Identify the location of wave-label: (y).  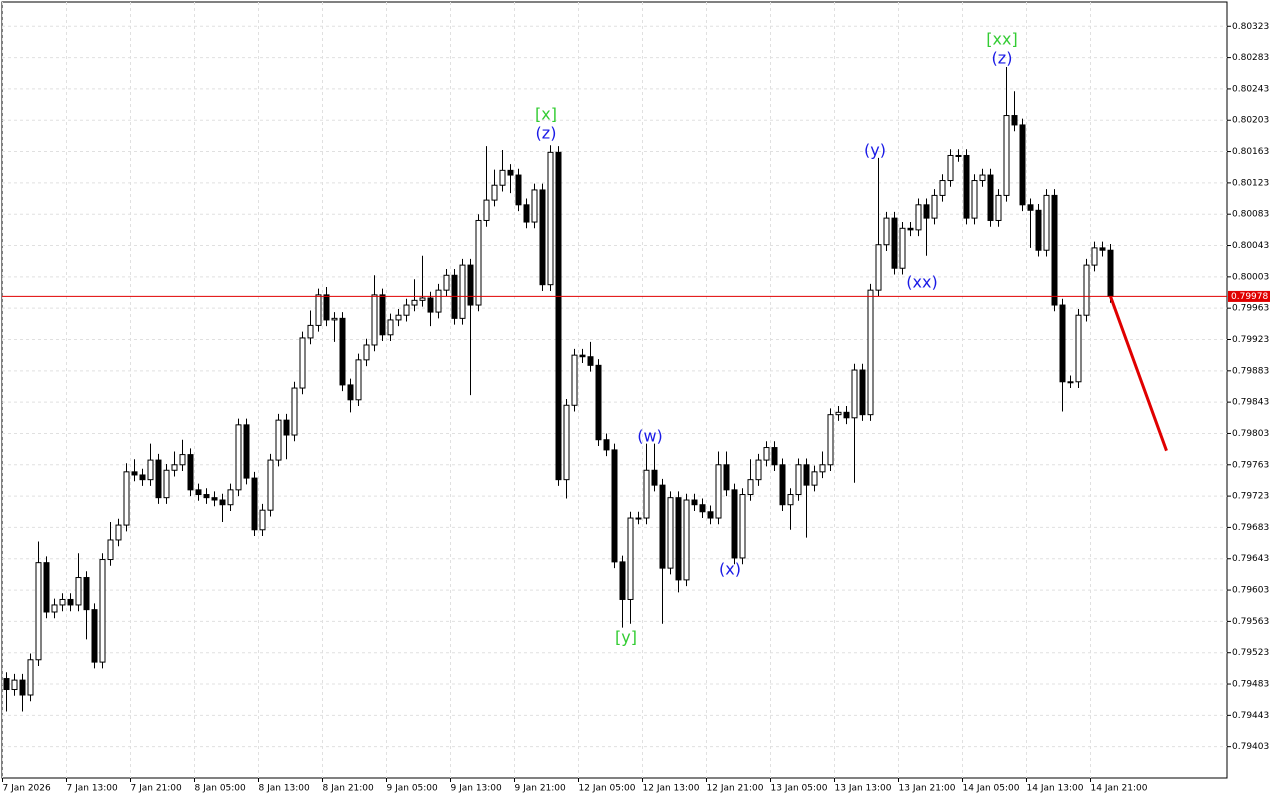
(875, 150).